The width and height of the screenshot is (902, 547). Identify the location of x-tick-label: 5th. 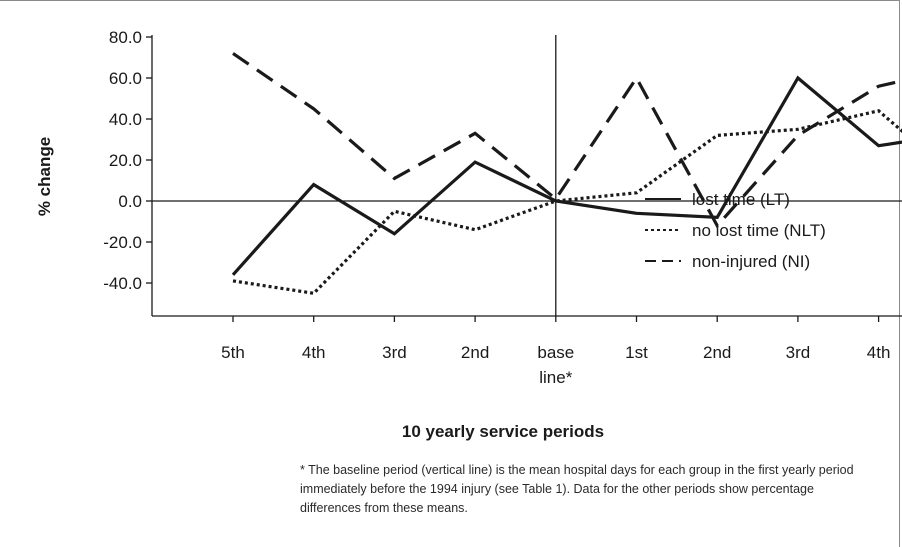
(233, 352).